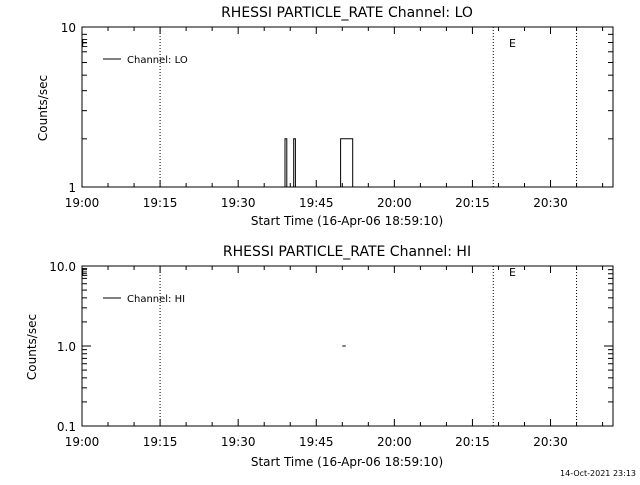 This screenshot has width=640, height=485. What do you see at coordinates (319, 163) in the screenshot?
I see `series-line` at bounding box center [319, 163].